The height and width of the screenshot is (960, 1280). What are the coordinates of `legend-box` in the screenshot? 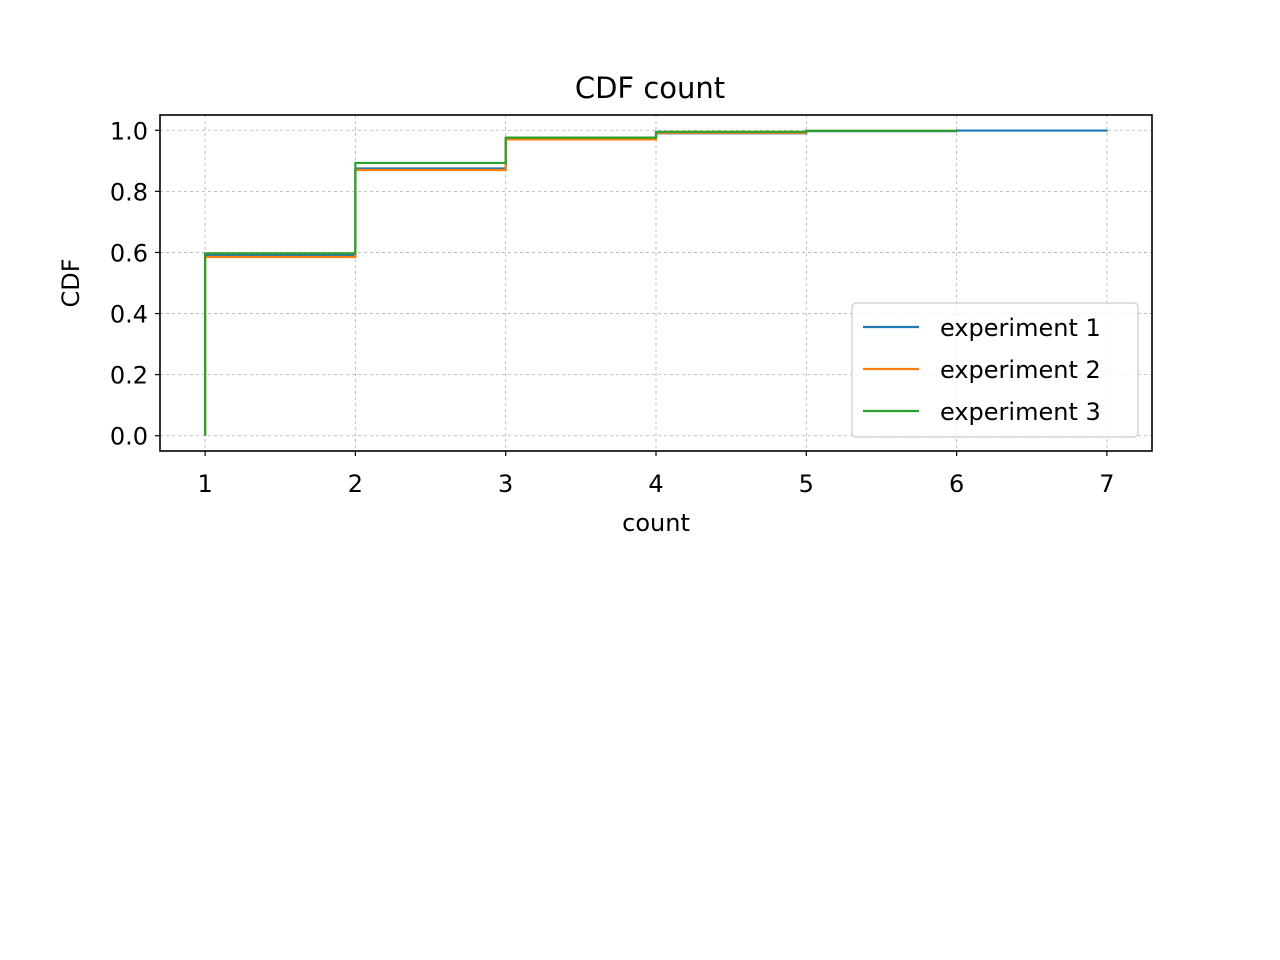 It's located at (995, 370).